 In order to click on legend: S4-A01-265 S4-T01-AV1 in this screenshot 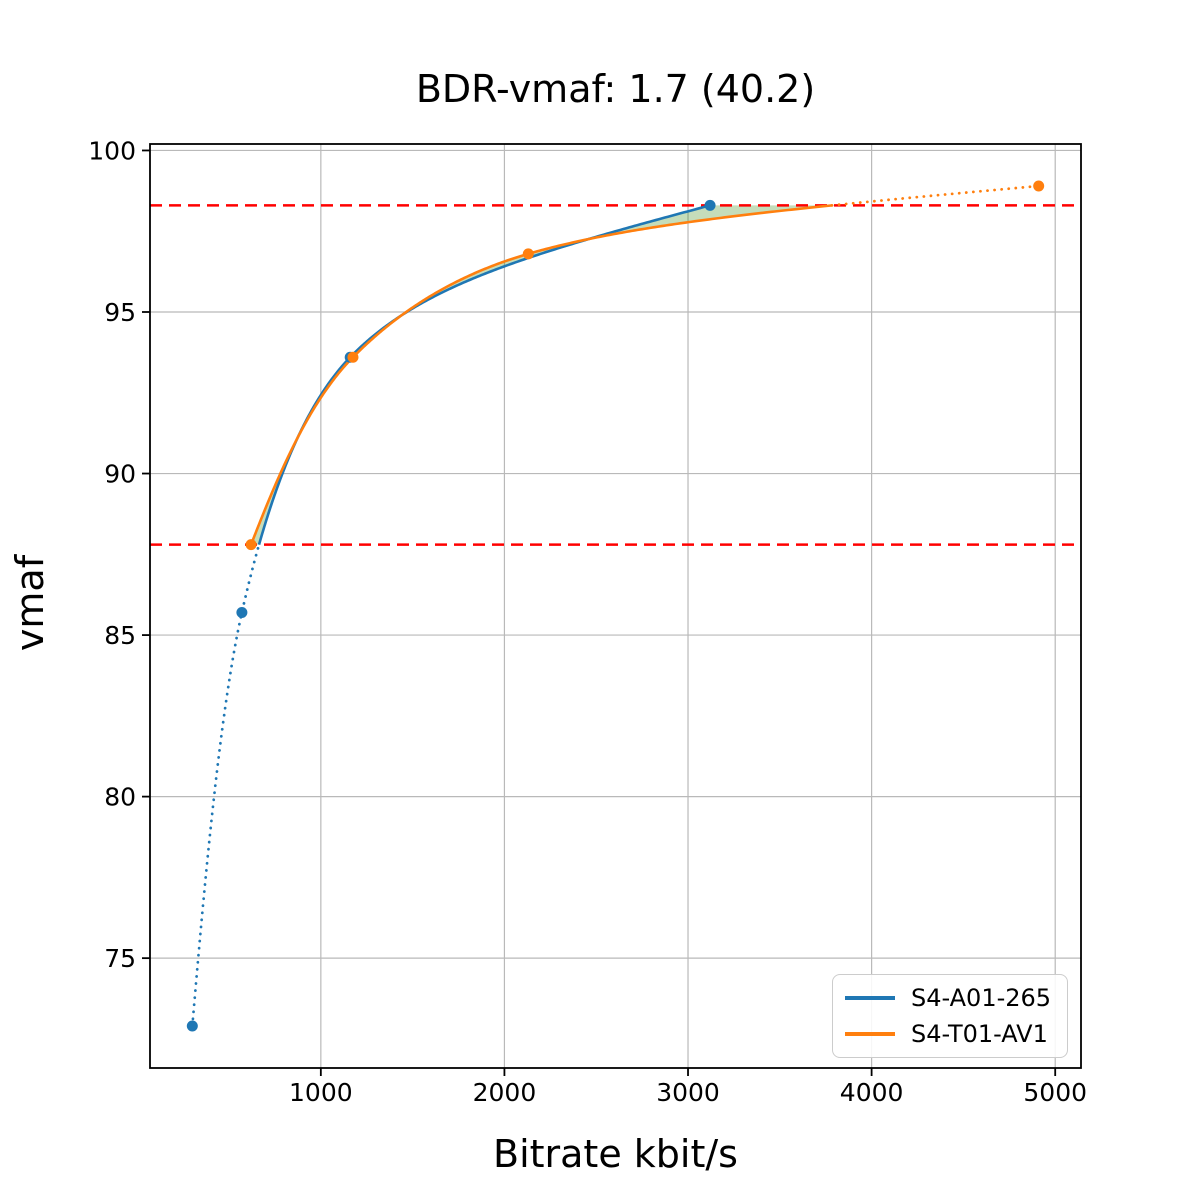, I will do `click(950, 1016)`.